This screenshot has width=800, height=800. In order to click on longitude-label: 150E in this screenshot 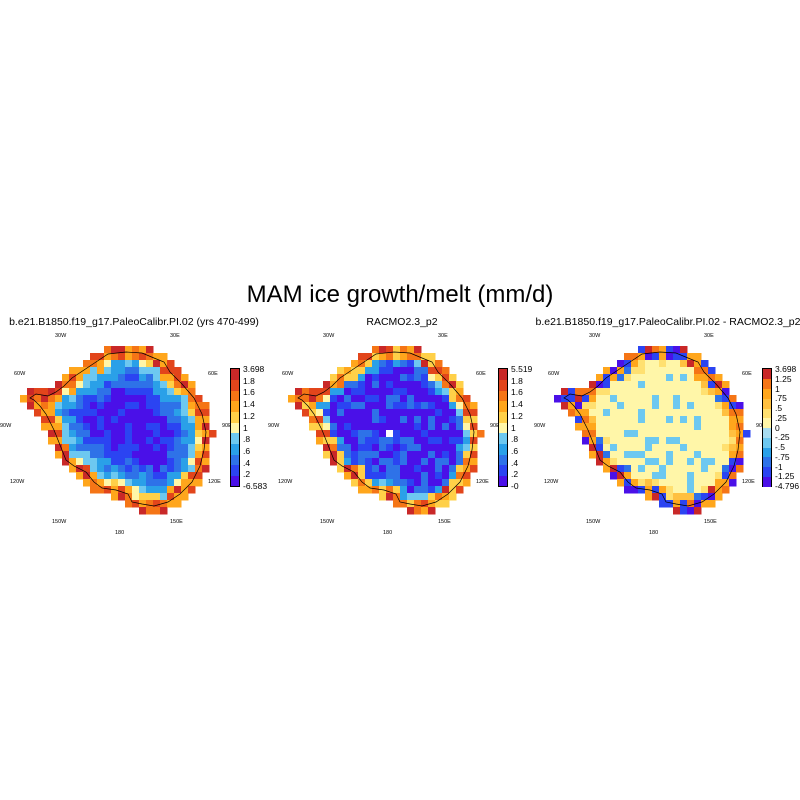, I will do `click(176, 522)`.